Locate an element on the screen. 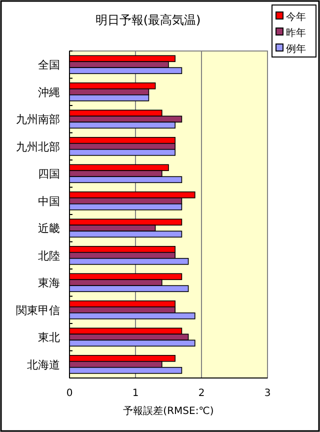 The width and height of the screenshot is (320, 432). y-tick-label: 近畿 is located at coordinates (49, 229).